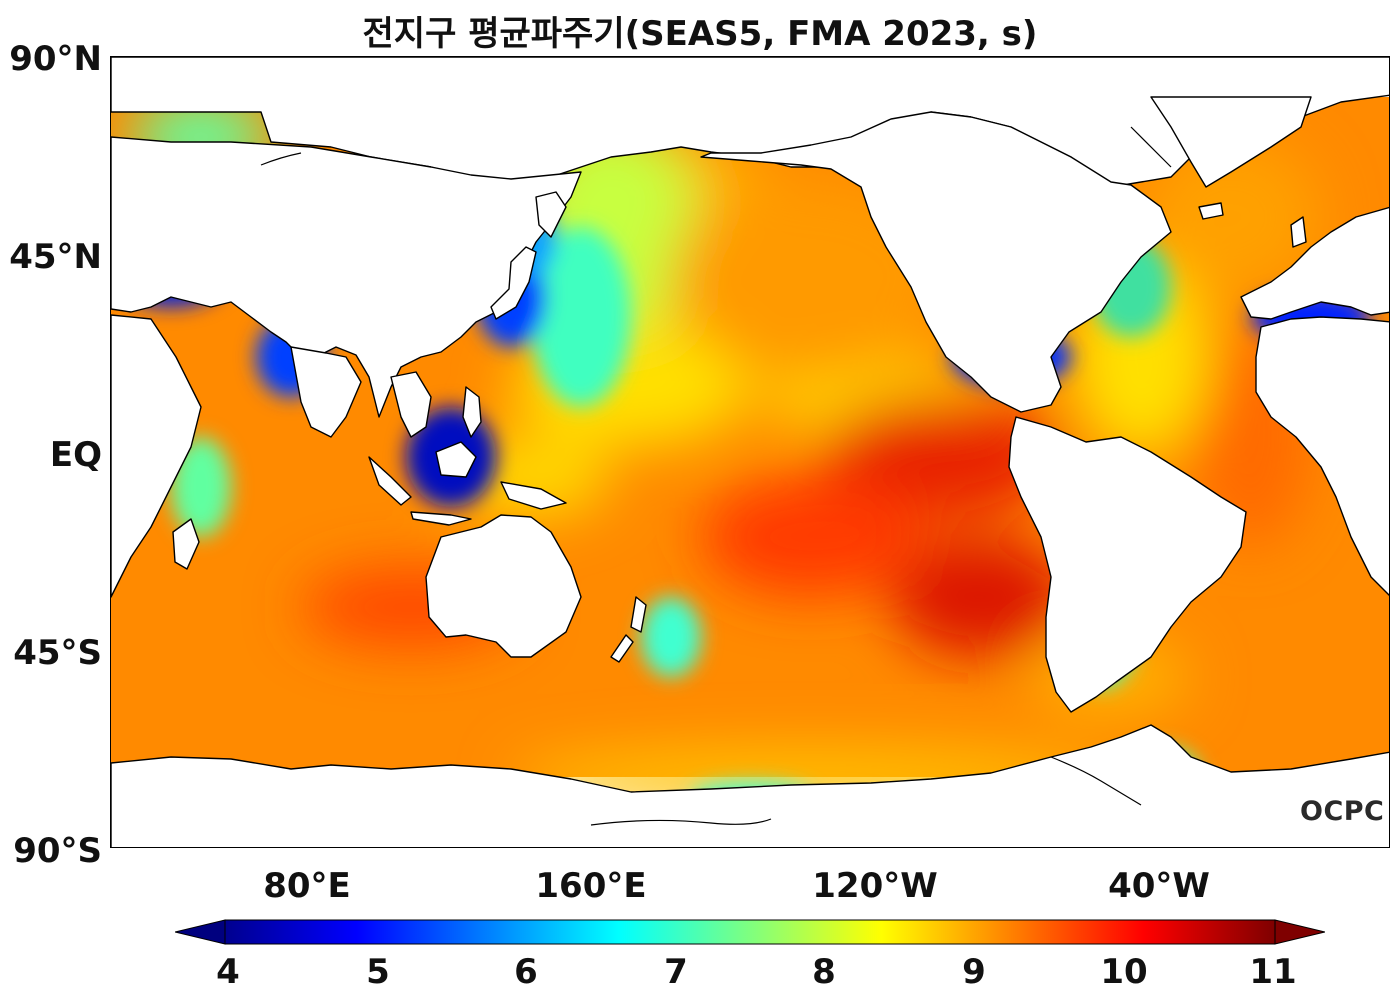 The width and height of the screenshot is (1400, 1003). Describe the element at coordinates (55, 59) in the screenshot. I see `y-tick-90n: 90°N` at that location.